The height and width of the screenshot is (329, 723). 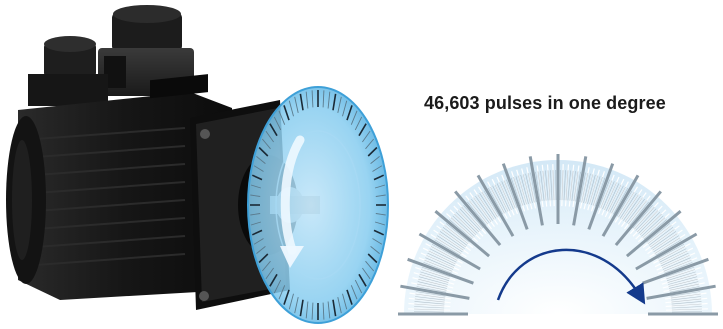 I want to click on encoder-disc-ticks, so click(x=318, y=205).